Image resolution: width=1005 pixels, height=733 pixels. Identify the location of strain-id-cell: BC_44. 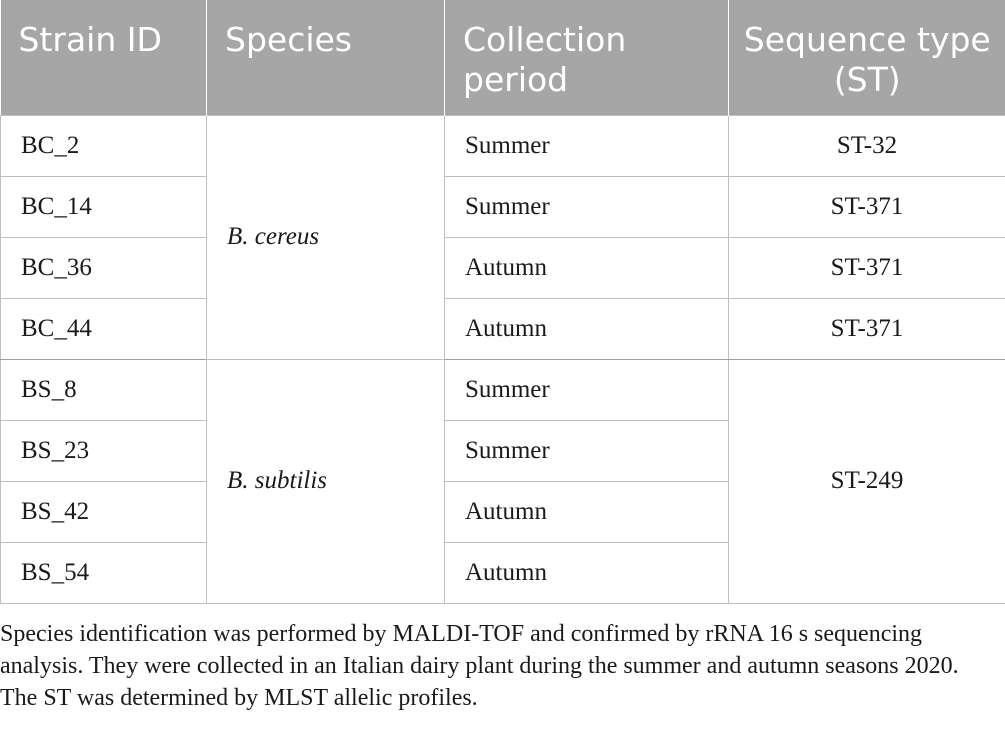
(103, 328).